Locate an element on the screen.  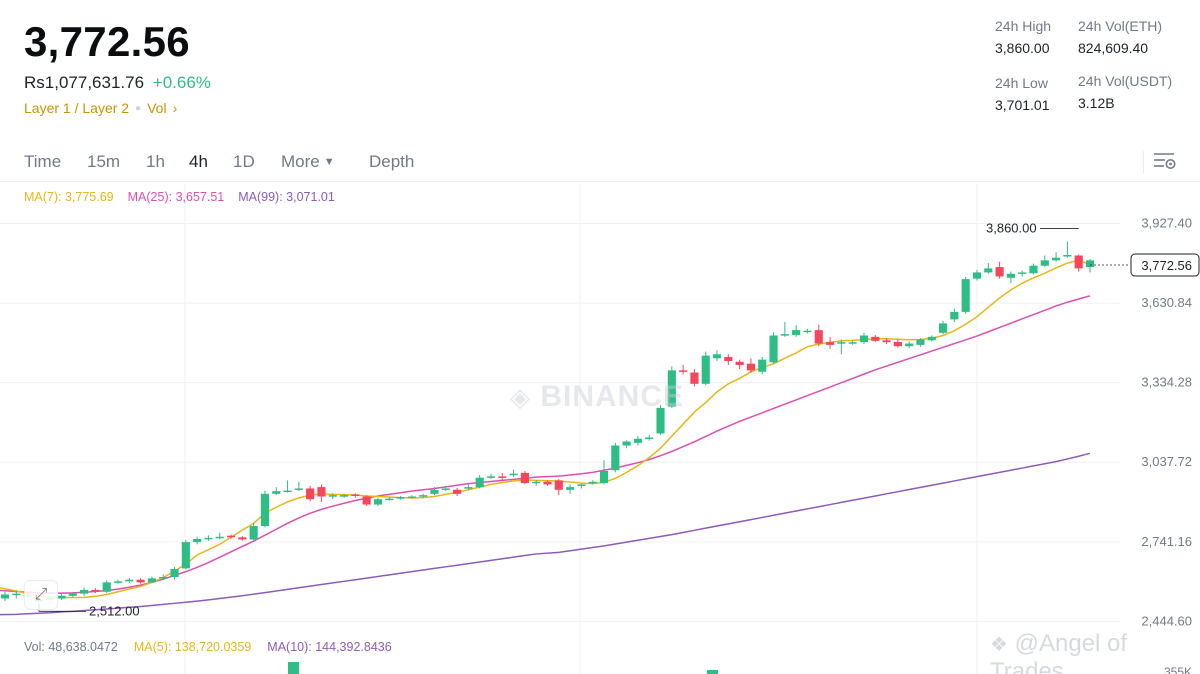
tag-vol: Vol is located at coordinates (157, 108).